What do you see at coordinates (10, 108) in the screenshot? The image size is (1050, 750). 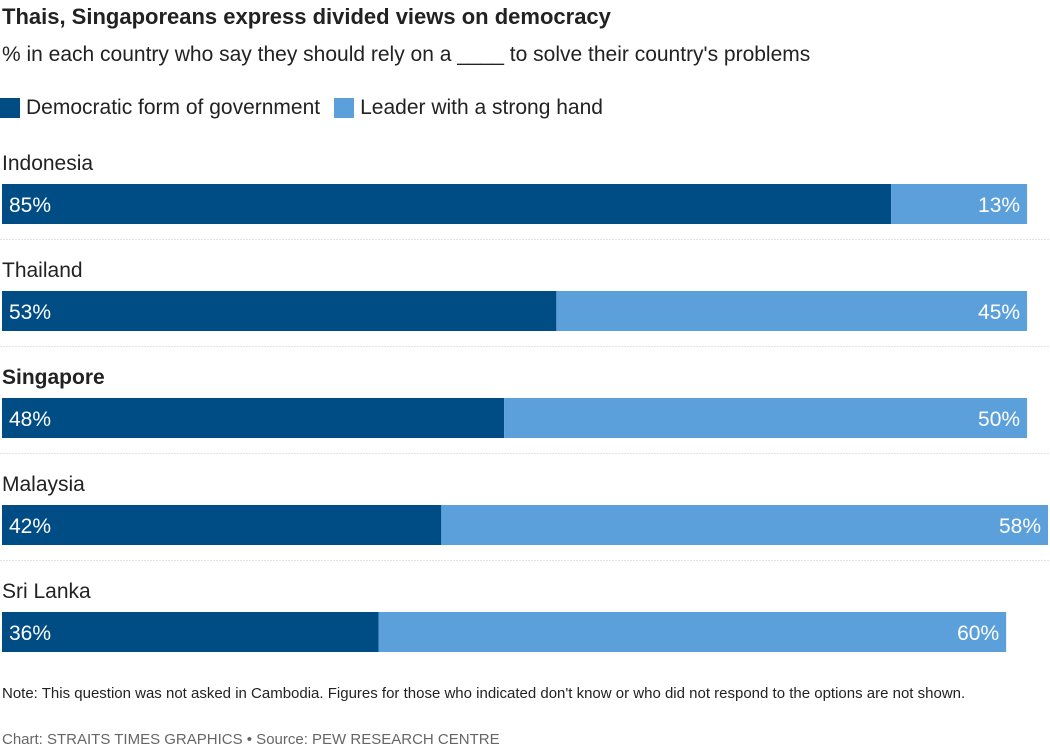 I see `legend-swatch-democratic` at bounding box center [10, 108].